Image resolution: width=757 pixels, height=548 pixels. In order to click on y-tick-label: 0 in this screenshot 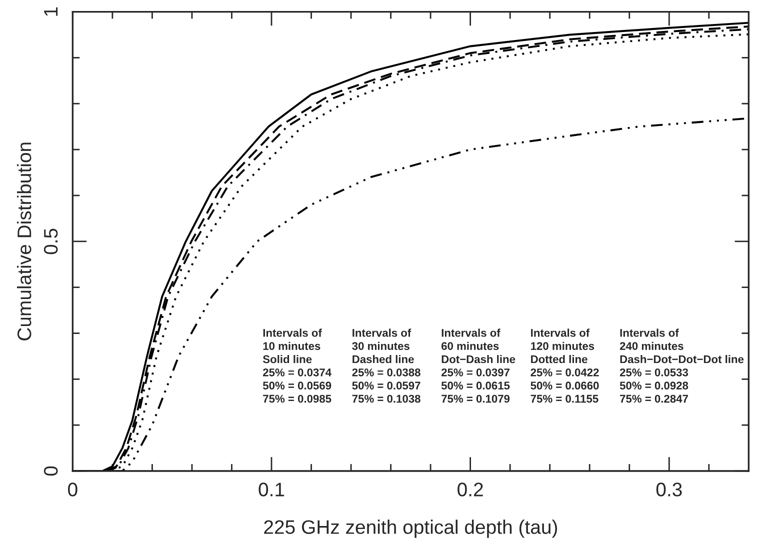, I will do `click(51, 471)`.